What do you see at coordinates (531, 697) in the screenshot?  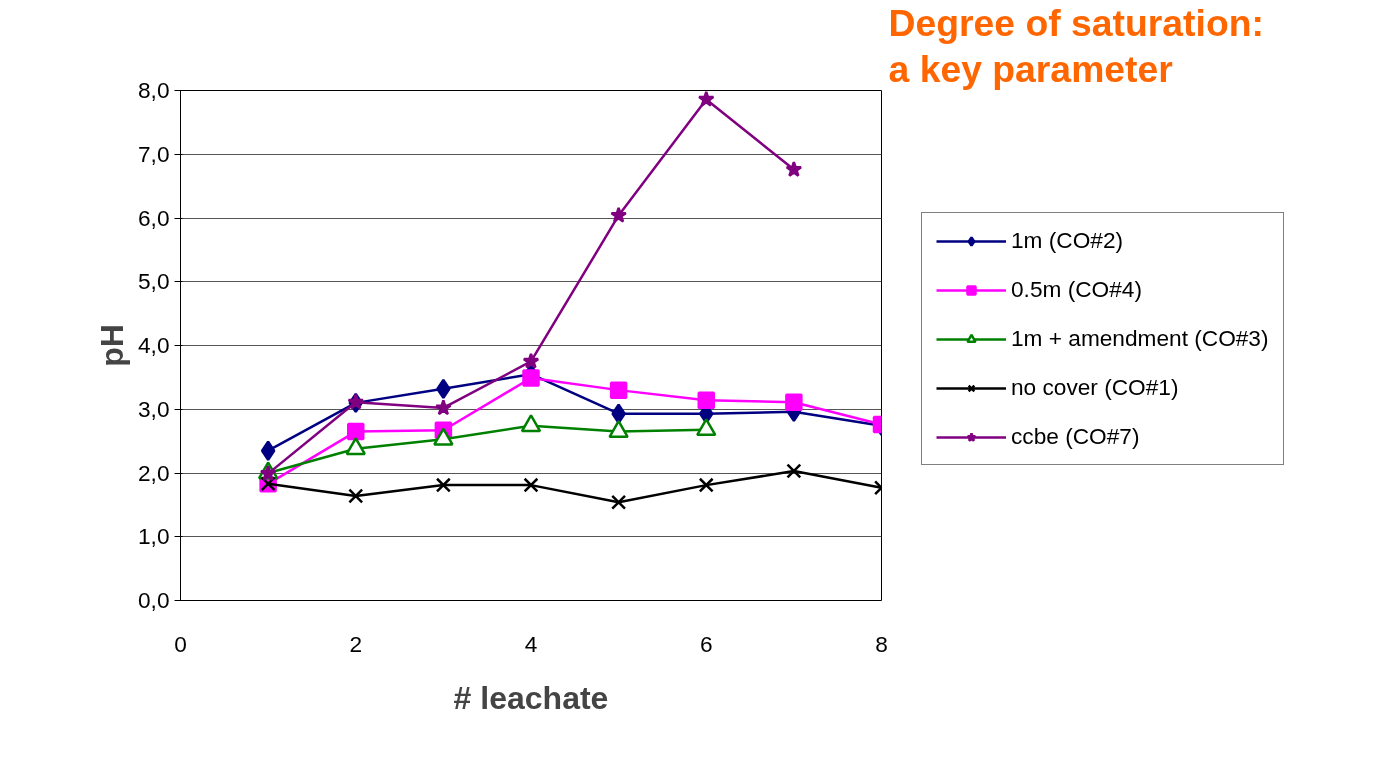 I see `x-axis-title: # leachate` at bounding box center [531, 697].